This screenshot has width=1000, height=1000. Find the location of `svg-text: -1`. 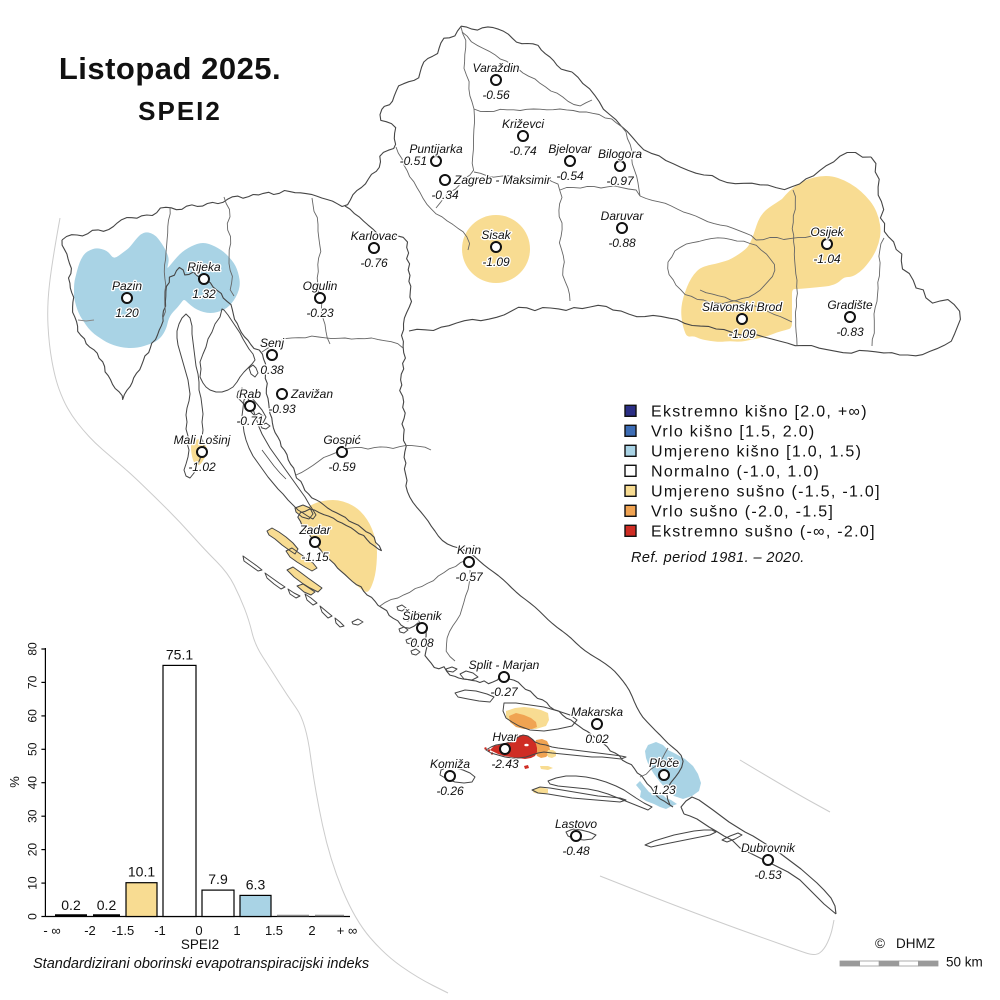

svg-text: -1 is located at coordinates (160, 930).